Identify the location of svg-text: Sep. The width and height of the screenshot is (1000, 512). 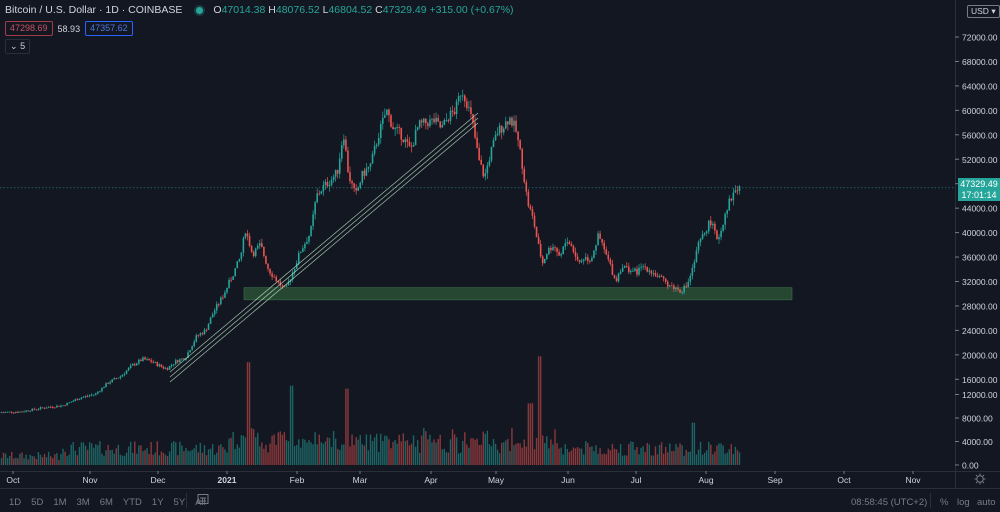
(774, 480).